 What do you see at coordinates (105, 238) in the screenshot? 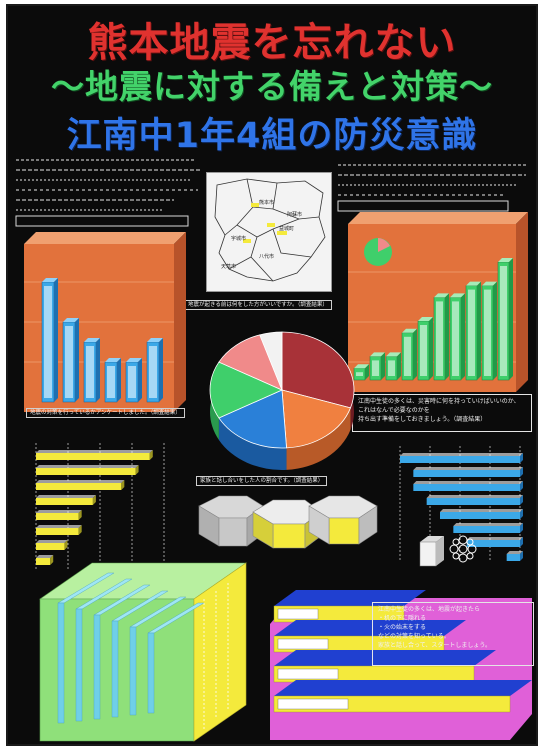
I see `left-panel-top` at bounding box center [105, 238].